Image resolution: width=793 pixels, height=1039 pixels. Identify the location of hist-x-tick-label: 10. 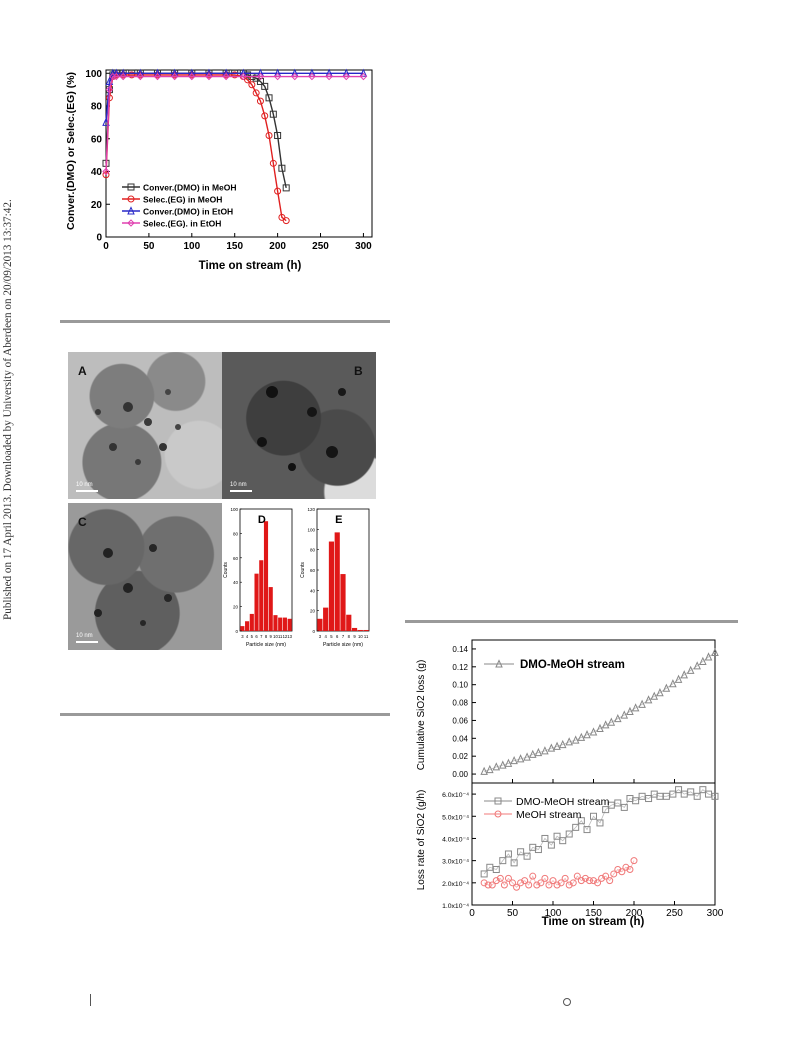
(275, 636).